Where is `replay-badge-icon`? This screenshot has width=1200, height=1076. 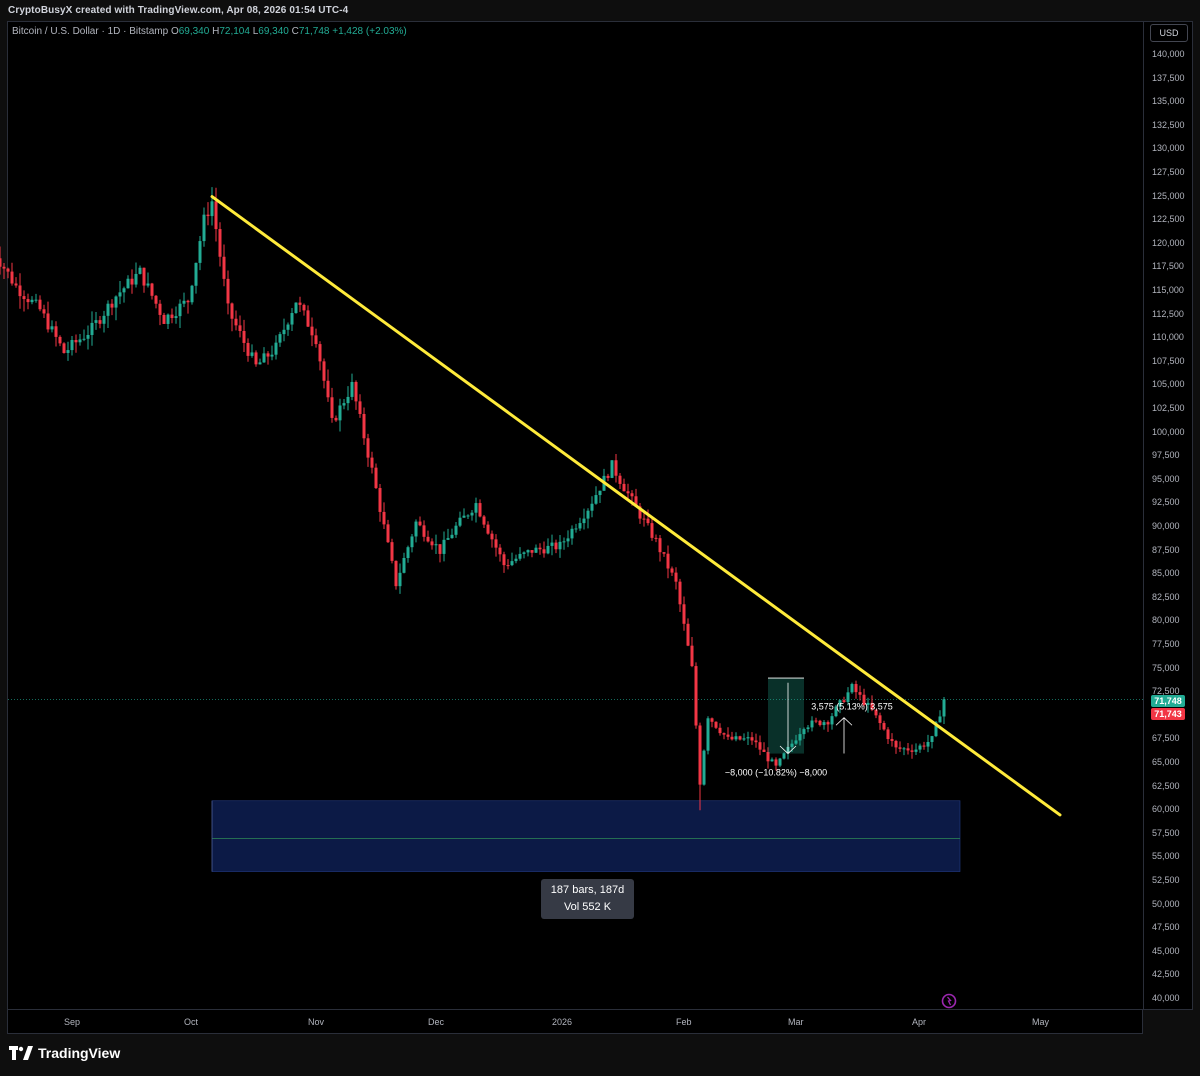
replay-badge-icon is located at coordinates (949, 1001).